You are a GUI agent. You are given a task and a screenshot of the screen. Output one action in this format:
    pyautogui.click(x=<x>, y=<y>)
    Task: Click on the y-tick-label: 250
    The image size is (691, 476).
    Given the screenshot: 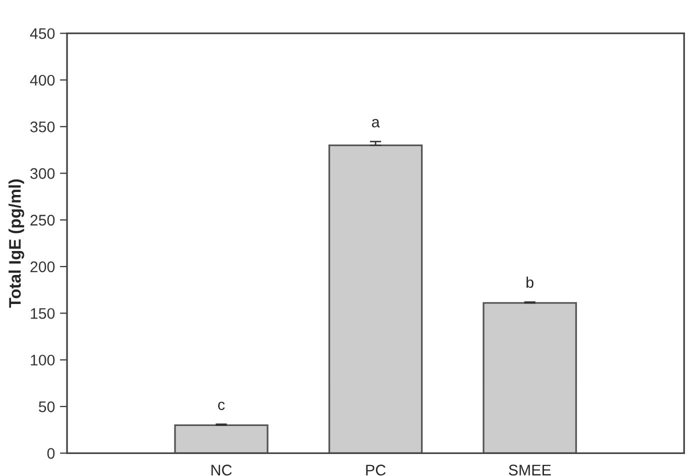 What is the action you would take?
    pyautogui.click(x=42, y=220)
    